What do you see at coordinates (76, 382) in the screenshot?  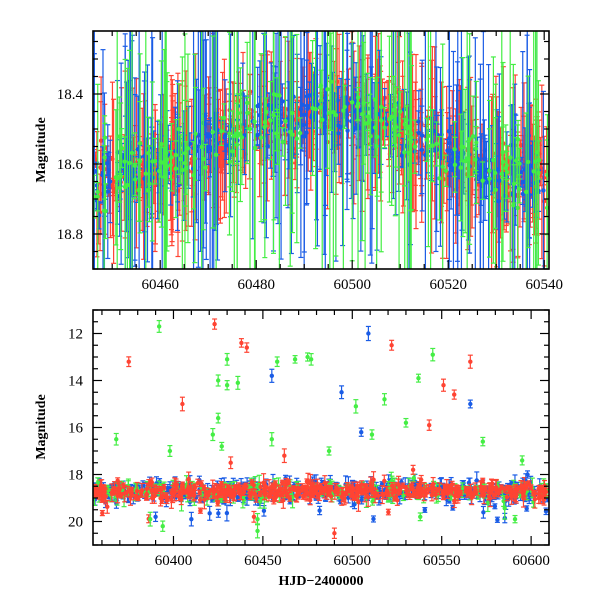 I see `y-tick-label: 14` at bounding box center [76, 382].